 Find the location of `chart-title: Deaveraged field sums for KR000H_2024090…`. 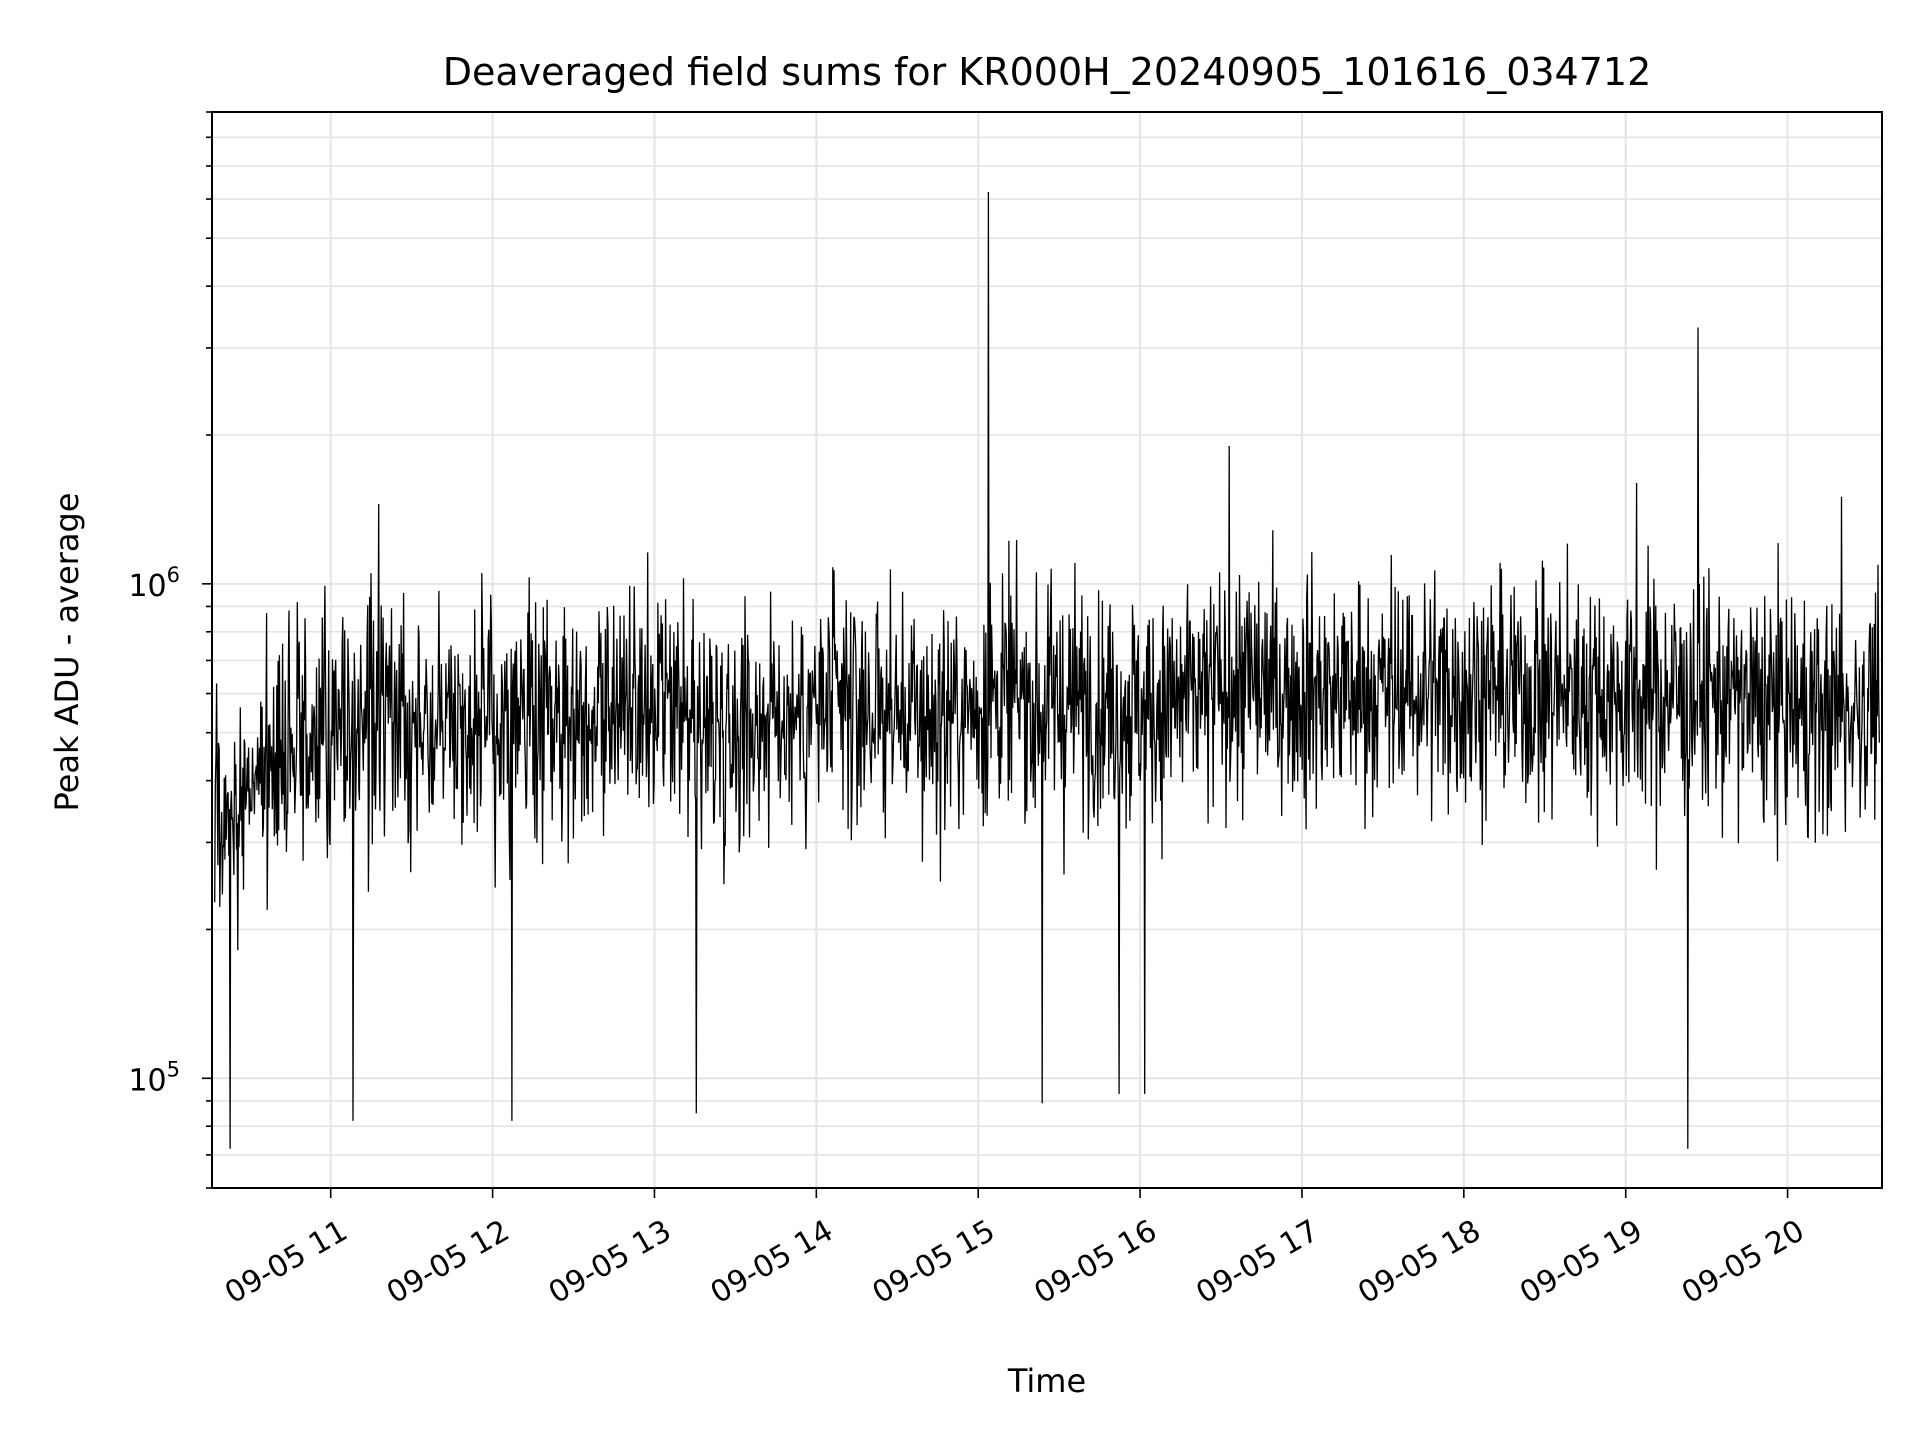

chart-title: Deaveraged field sums for KR000H_2024090… is located at coordinates (1047, 72).